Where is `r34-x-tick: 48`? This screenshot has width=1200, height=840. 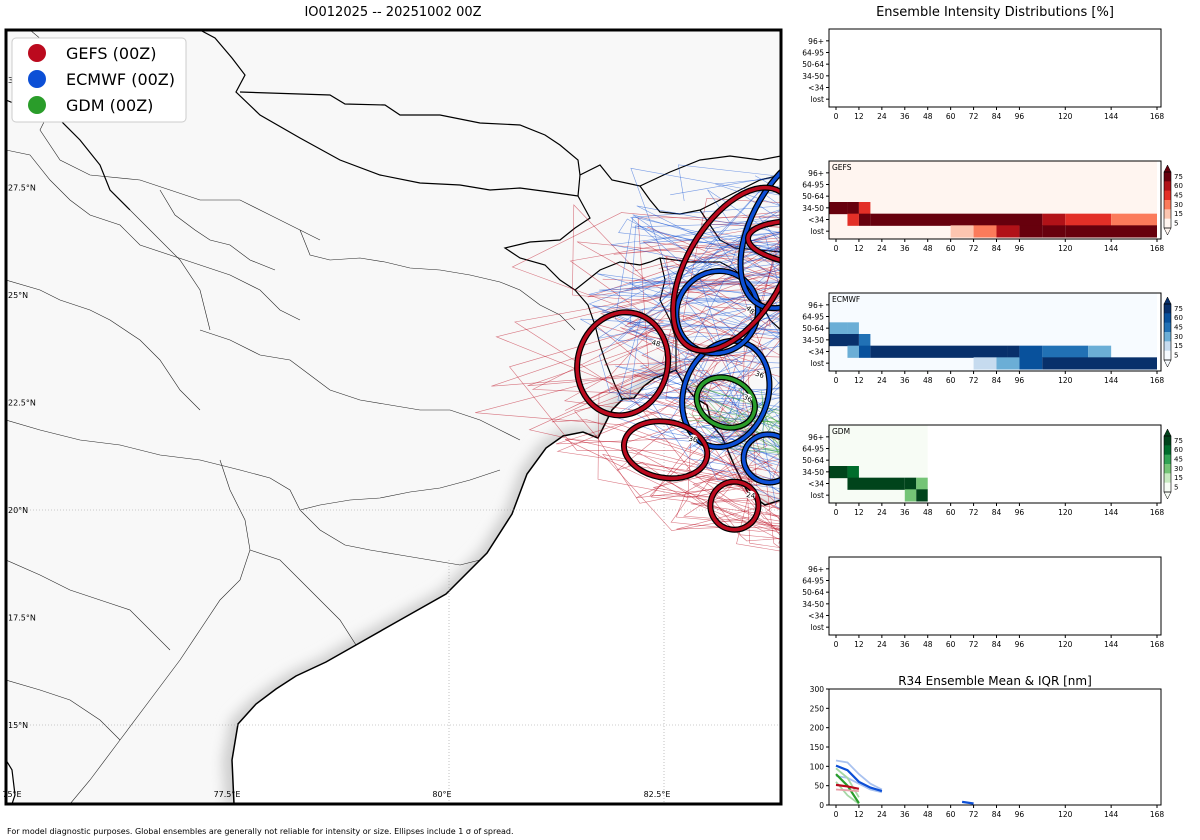
r34-x-tick: 48 is located at coordinates (928, 814).